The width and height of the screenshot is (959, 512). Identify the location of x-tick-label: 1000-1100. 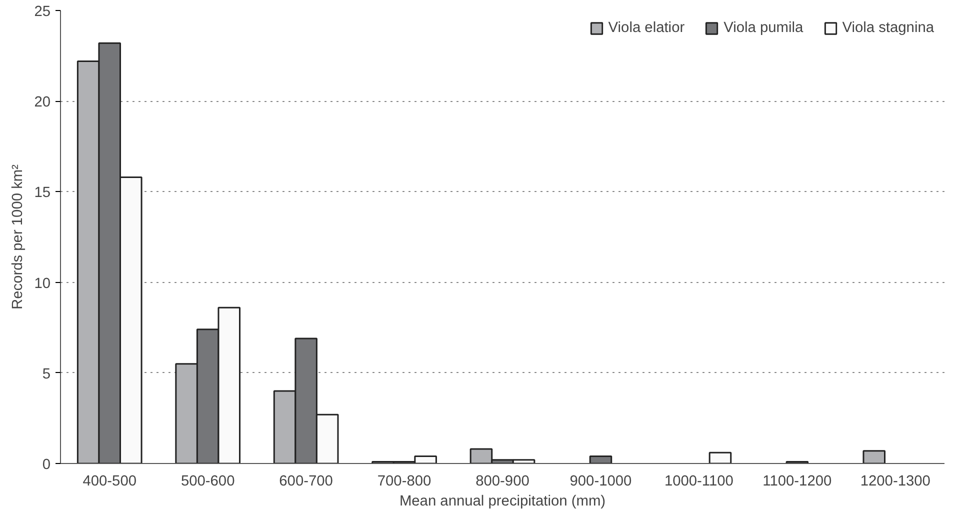
(699, 482).